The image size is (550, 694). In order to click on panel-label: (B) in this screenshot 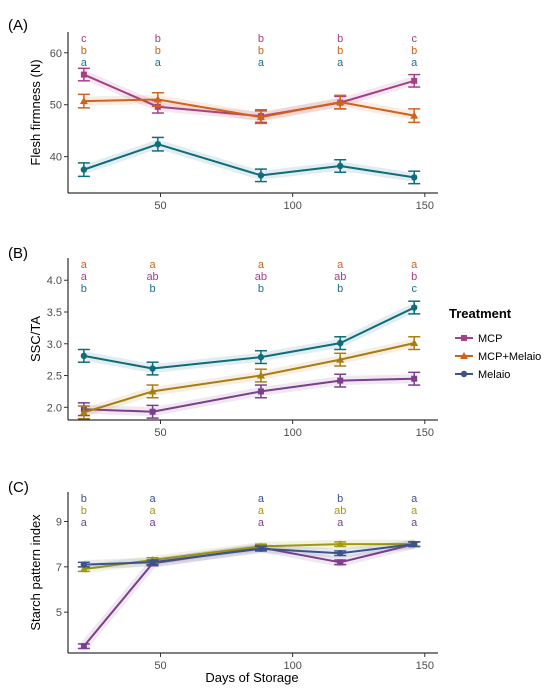, I will do `click(18, 253)`.